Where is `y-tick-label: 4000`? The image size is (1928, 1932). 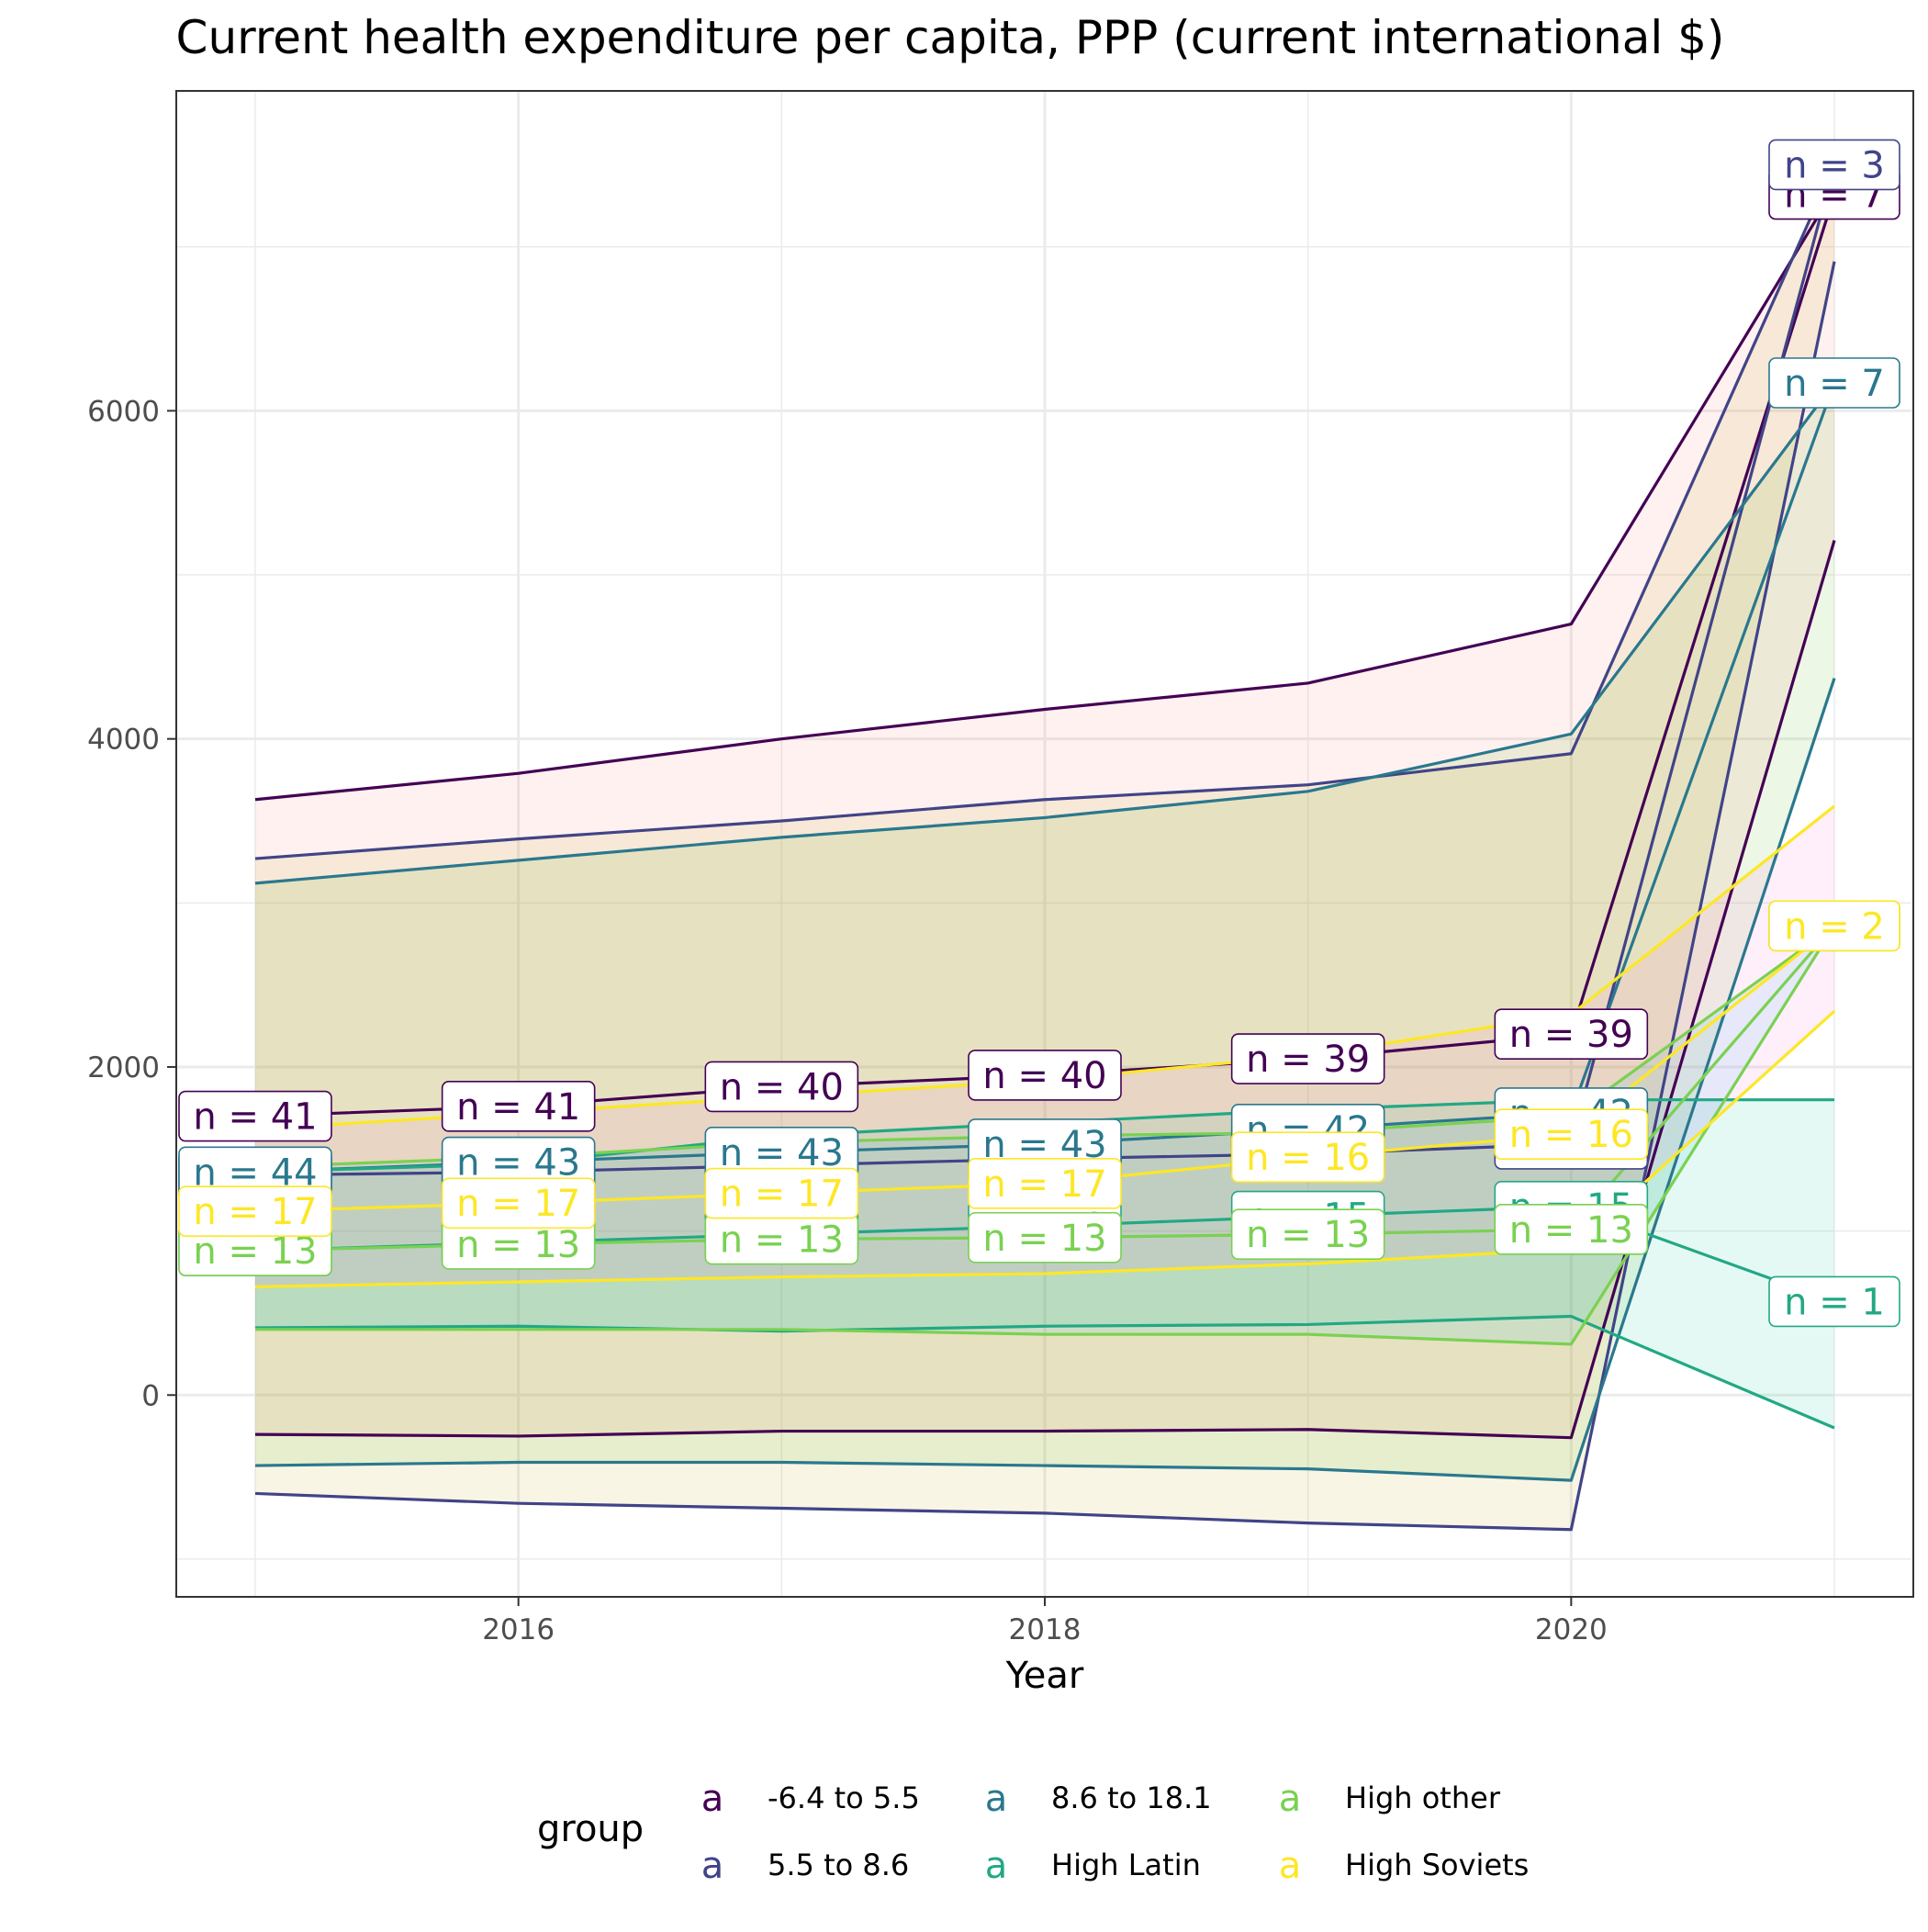 y-tick-label: 4000 is located at coordinates (123, 740).